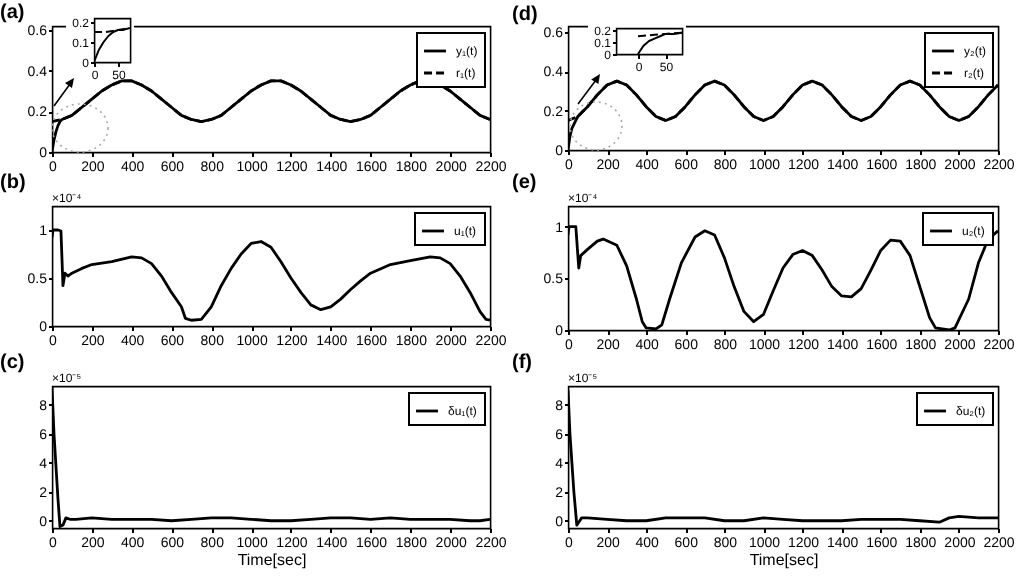 This screenshot has height=576, width=1018. Describe the element at coordinates (12, 13) in the screenshot. I see `chart-title: (a)` at that location.